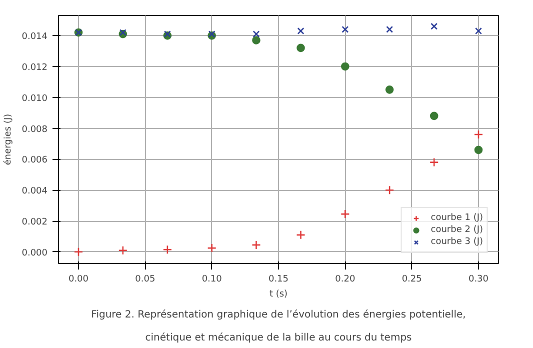  I want to click on y-tick-label: 0.004, so click(35, 191).